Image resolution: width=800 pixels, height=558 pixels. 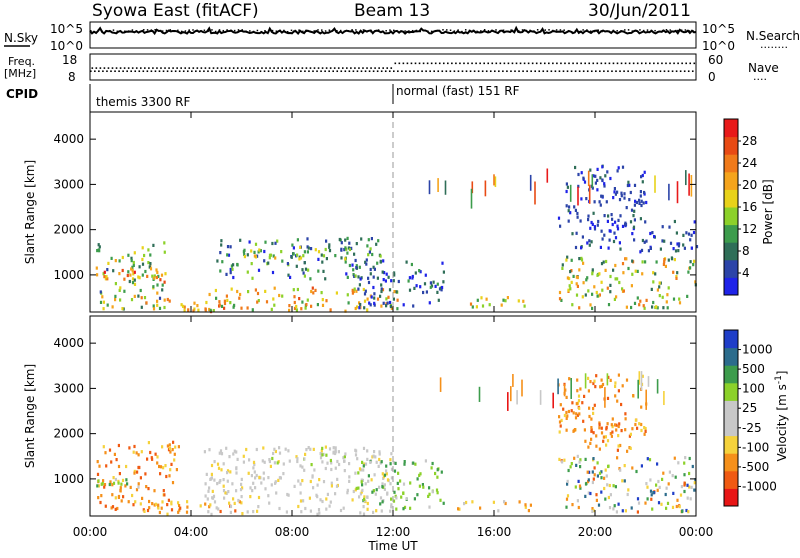 What do you see at coordinates (30, 416) in the screenshot?
I see `velocity-y-label: Slant Range [km]` at bounding box center [30, 416].